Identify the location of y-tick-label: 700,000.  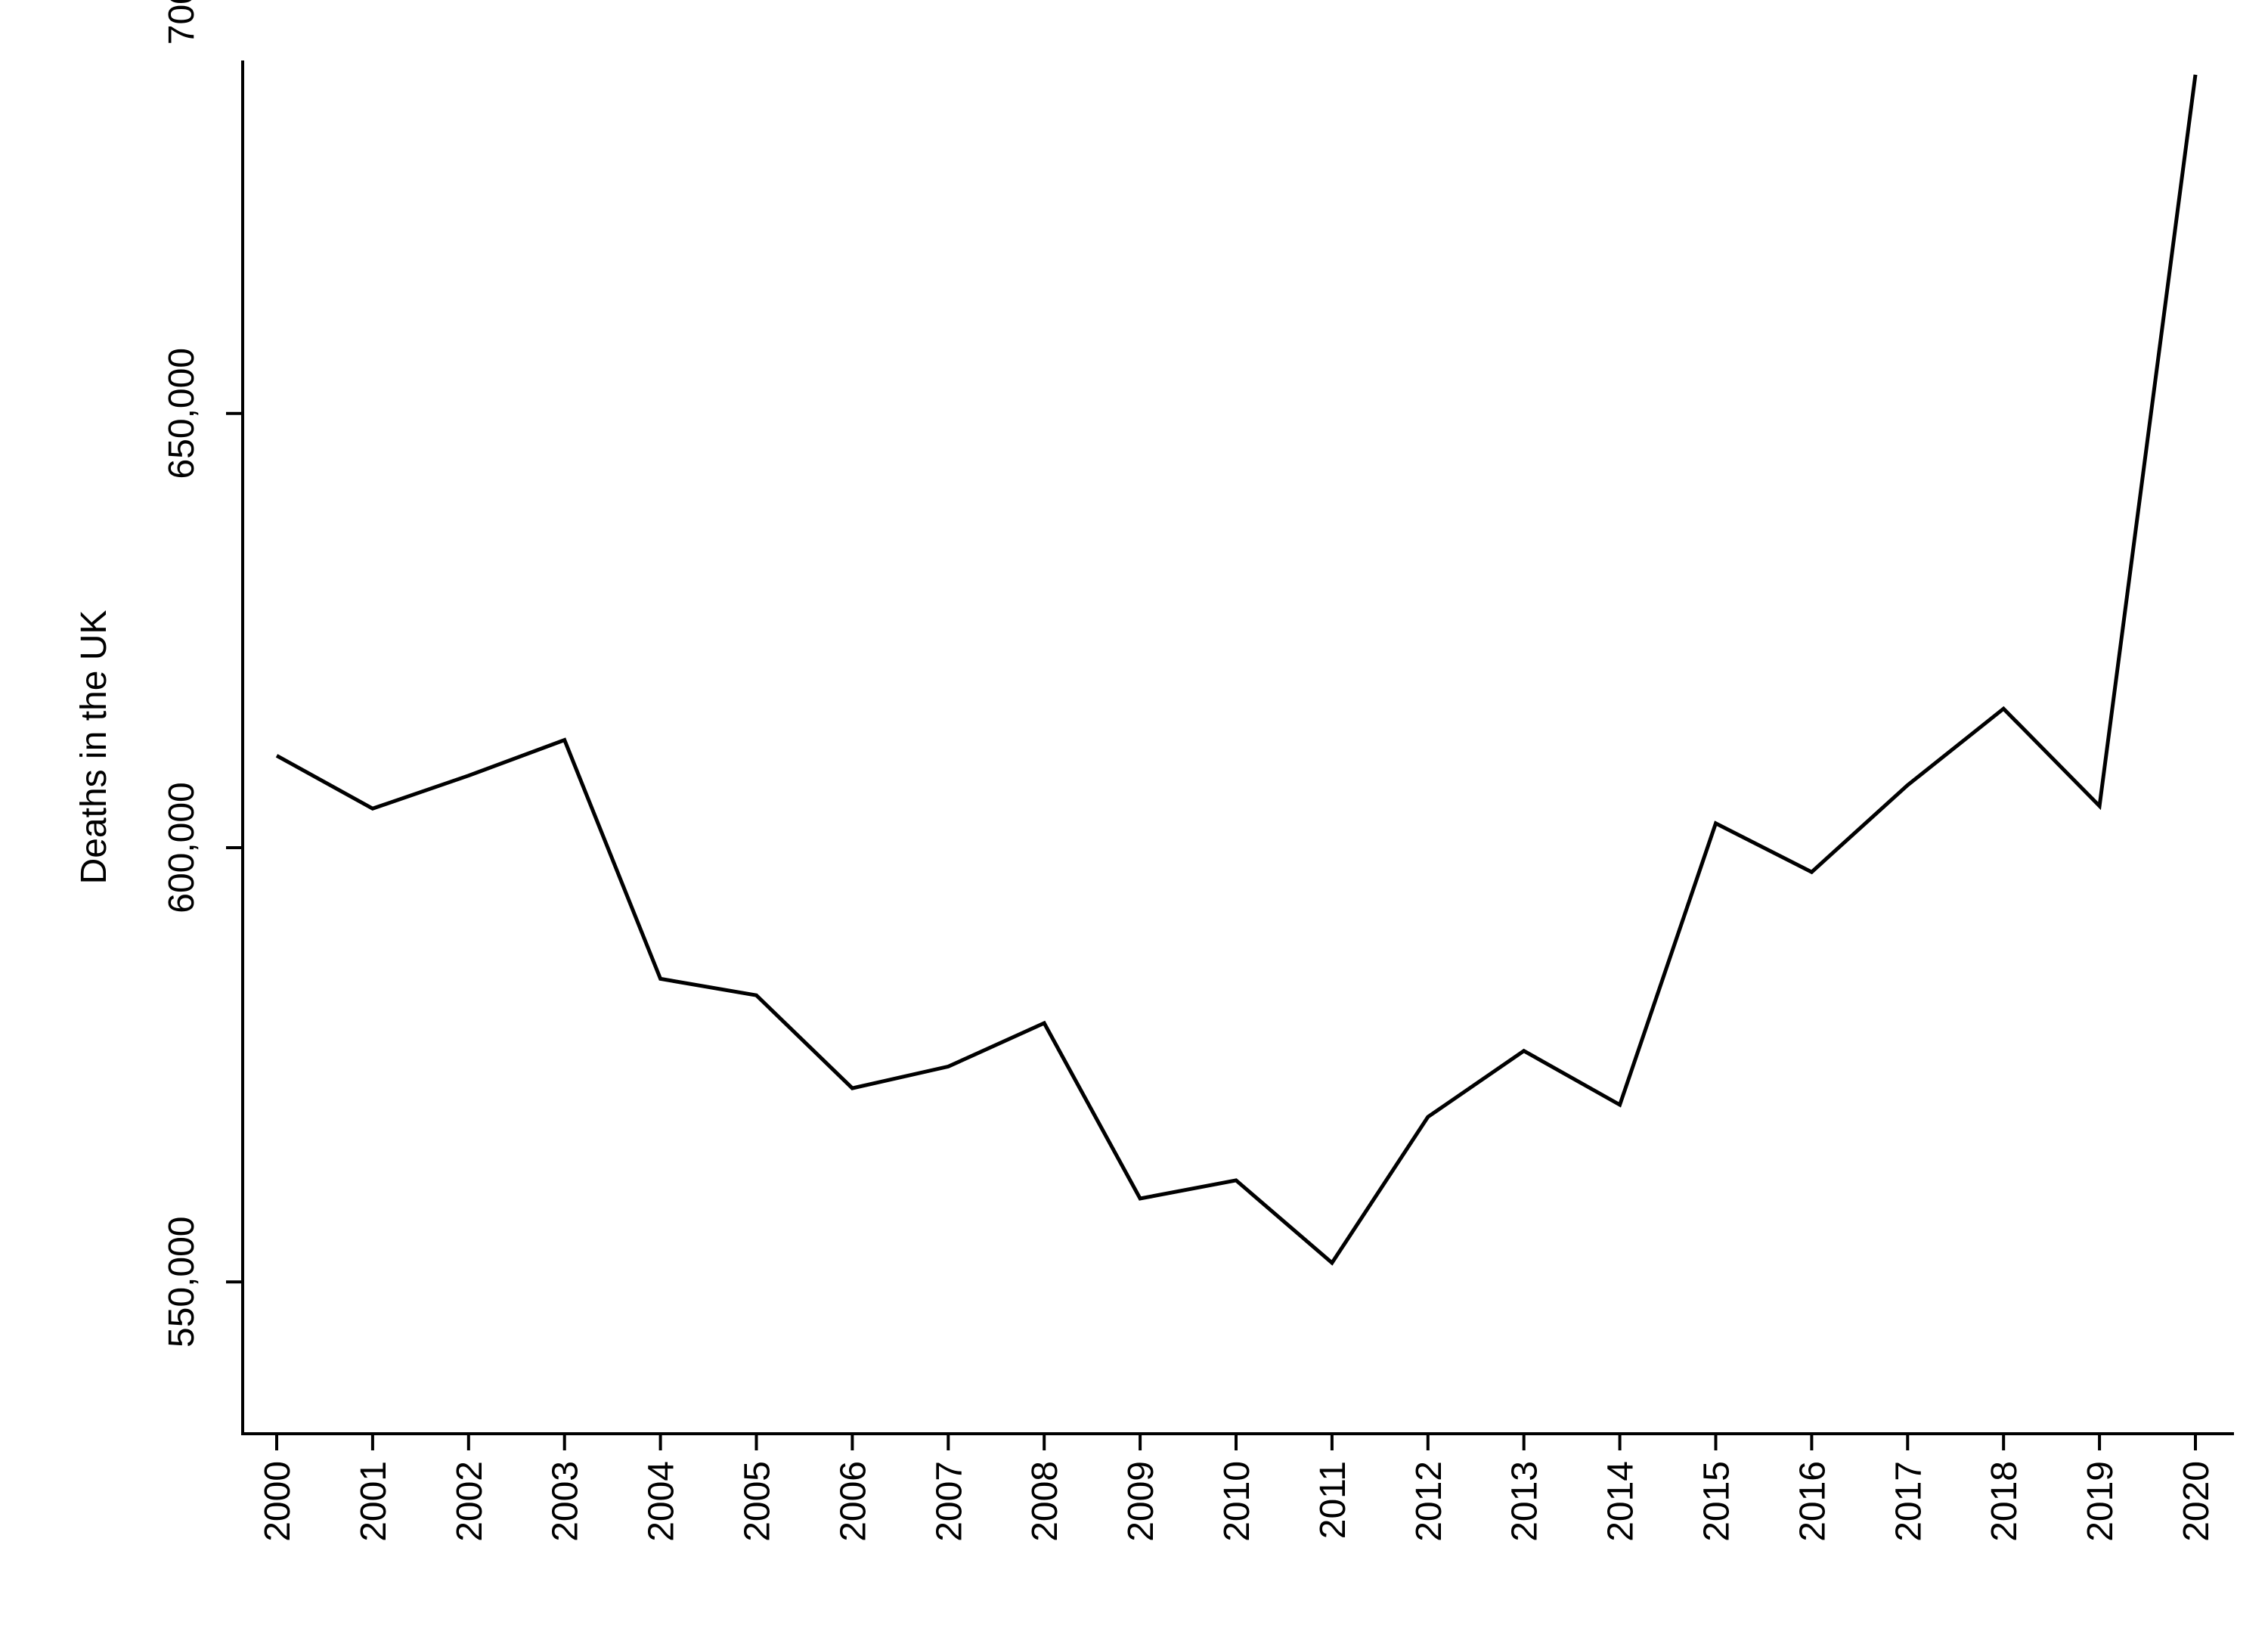
(182, 23).